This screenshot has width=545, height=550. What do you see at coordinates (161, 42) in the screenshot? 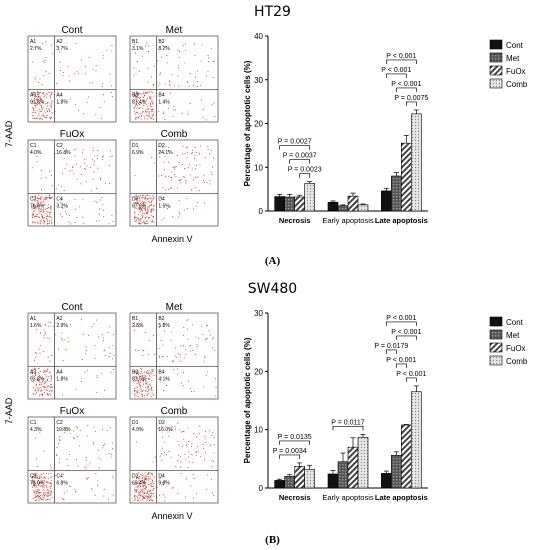
I see `quadrant-code-tr: B2` at bounding box center [161, 42].